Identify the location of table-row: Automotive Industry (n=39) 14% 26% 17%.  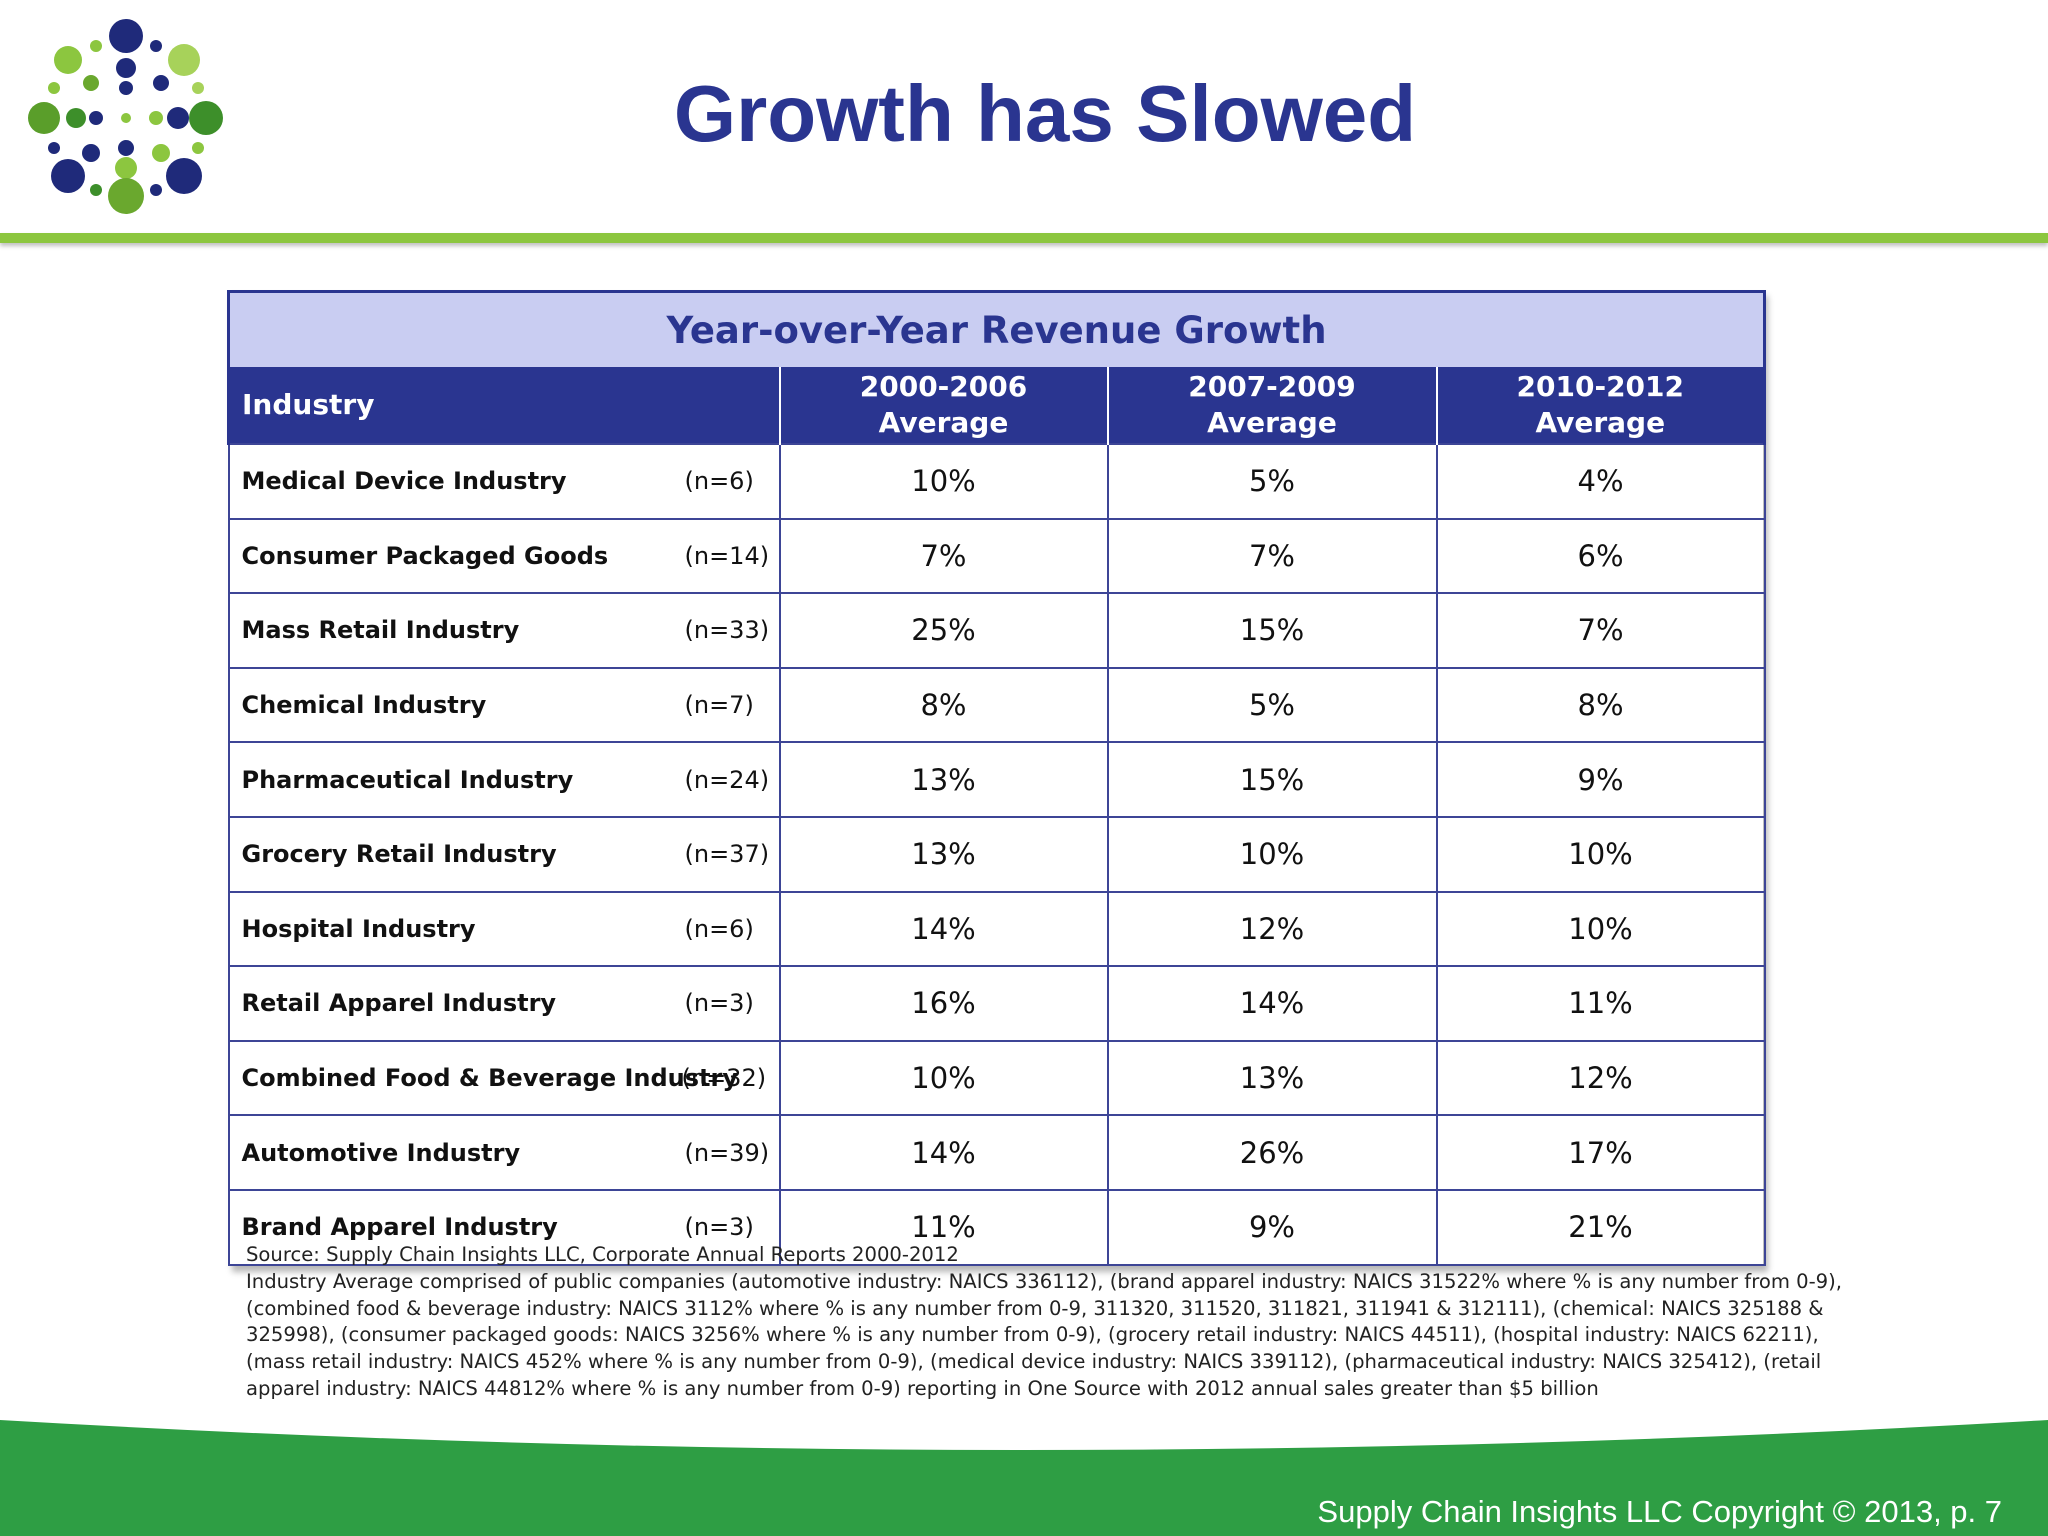
(996, 1152).